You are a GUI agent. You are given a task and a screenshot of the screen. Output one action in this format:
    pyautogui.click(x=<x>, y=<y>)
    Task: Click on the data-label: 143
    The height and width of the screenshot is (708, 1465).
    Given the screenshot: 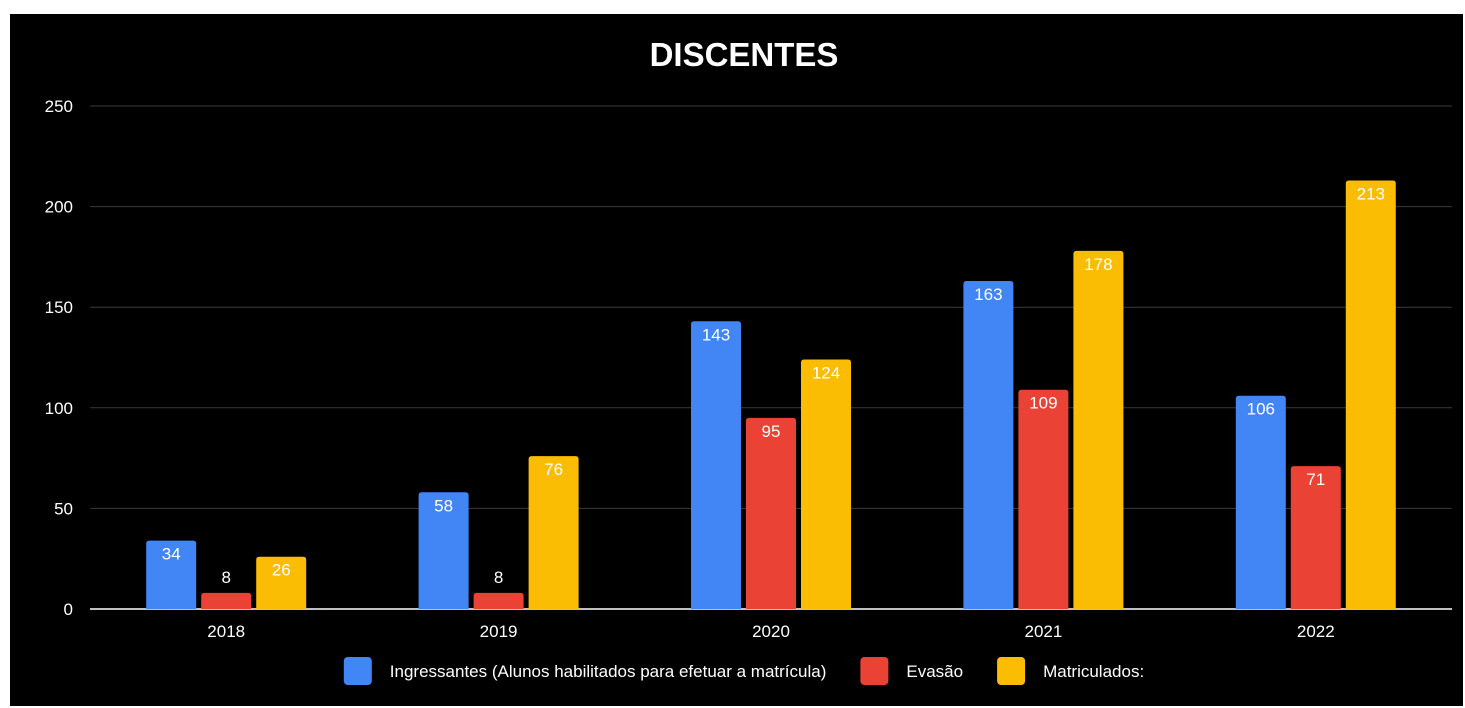 What is the action you would take?
    pyautogui.click(x=716, y=334)
    